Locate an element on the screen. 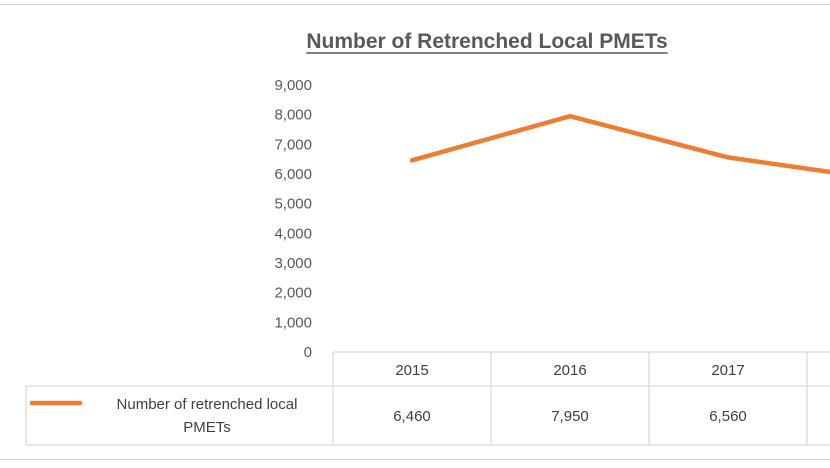 This screenshot has height=468, width=830. category-labels: 2015 2016 2017 is located at coordinates (569, 370).